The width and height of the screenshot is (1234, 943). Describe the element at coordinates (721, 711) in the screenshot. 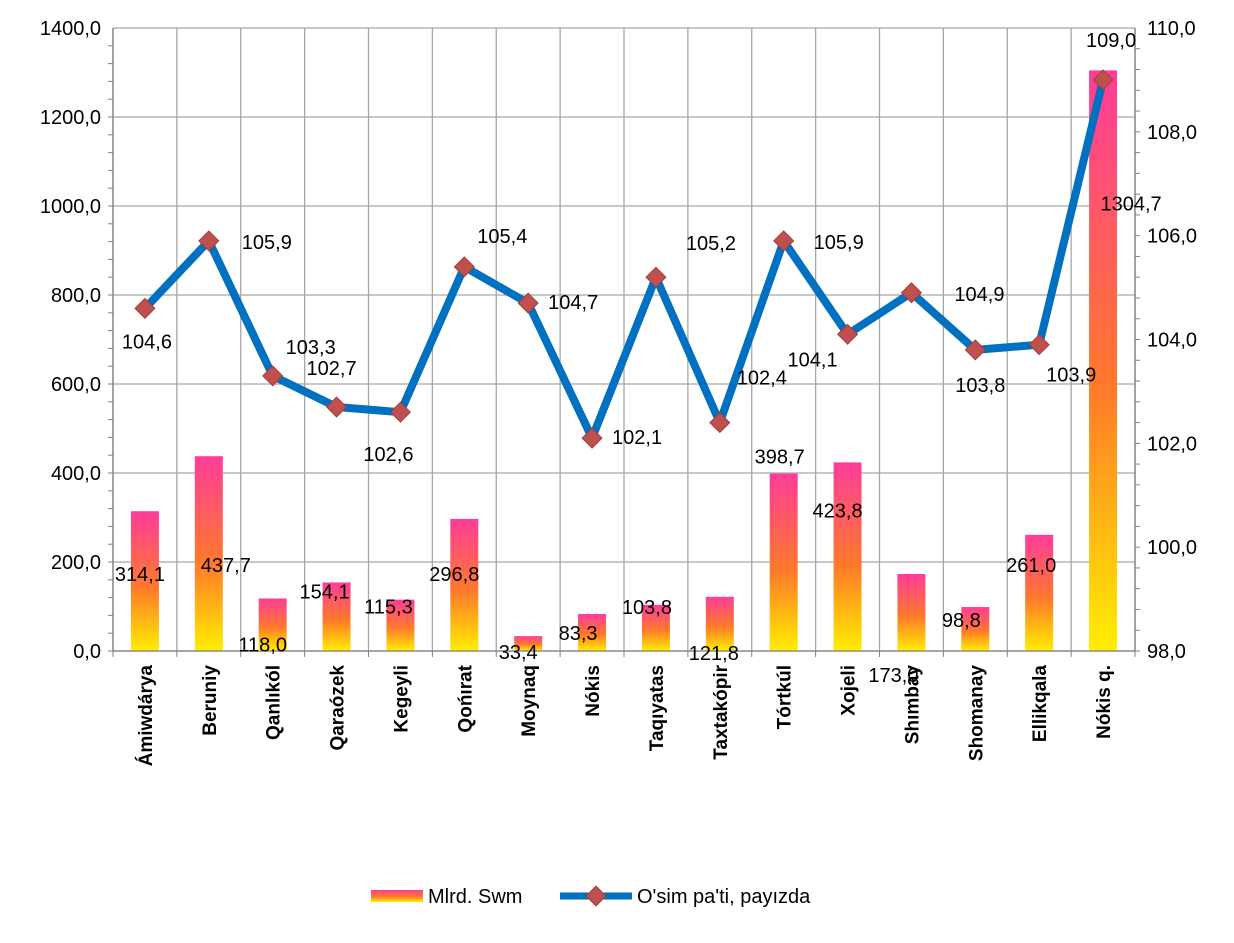

I see `x-tick-label: Taxtakópir` at that location.